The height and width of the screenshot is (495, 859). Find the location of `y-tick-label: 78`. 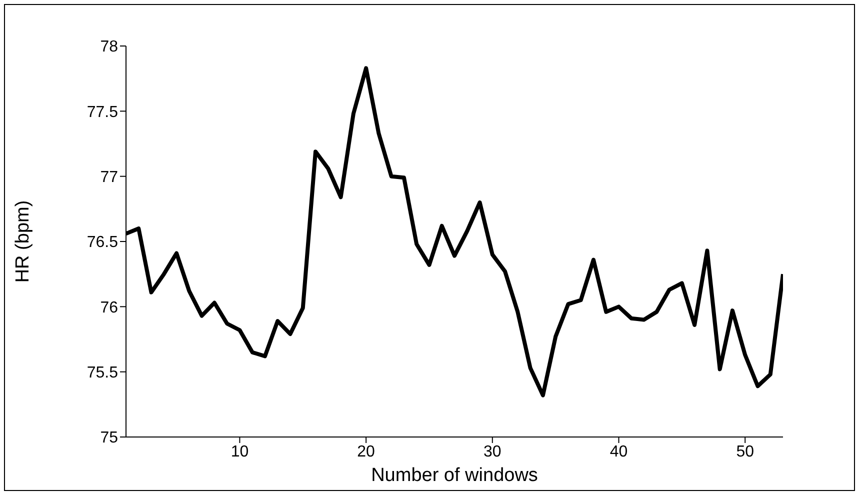

y-tick-label: 78 is located at coordinates (109, 47).